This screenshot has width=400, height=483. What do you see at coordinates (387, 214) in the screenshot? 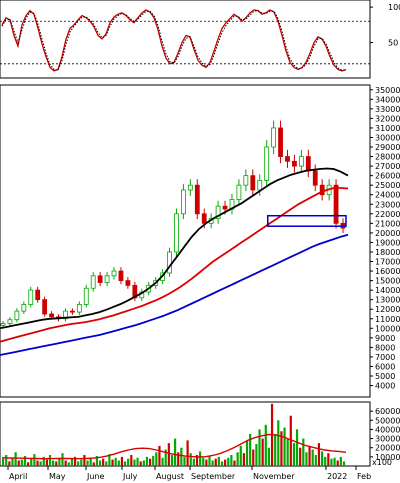
I see `price-tick-label: 22000` at bounding box center [387, 214].